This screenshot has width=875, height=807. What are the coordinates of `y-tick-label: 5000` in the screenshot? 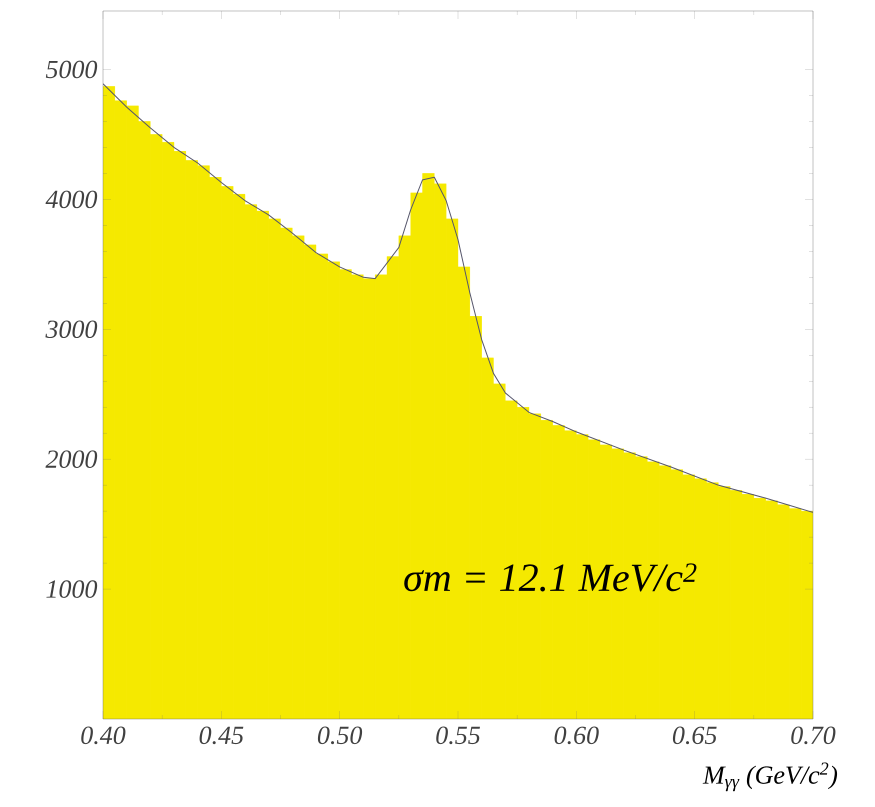 It's located at (72, 69).